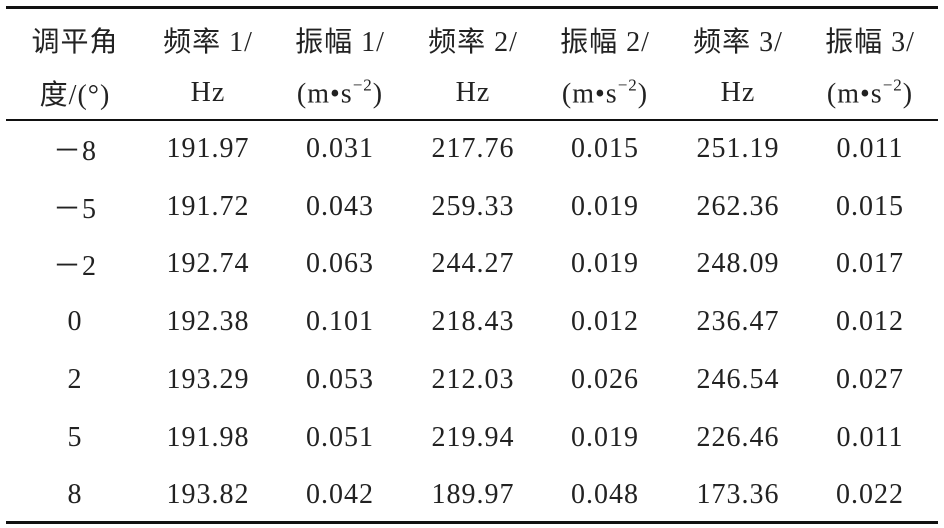 The image size is (944, 528). Describe the element at coordinates (75, 209) in the screenshot. I see `table-cell: －5` at that location.